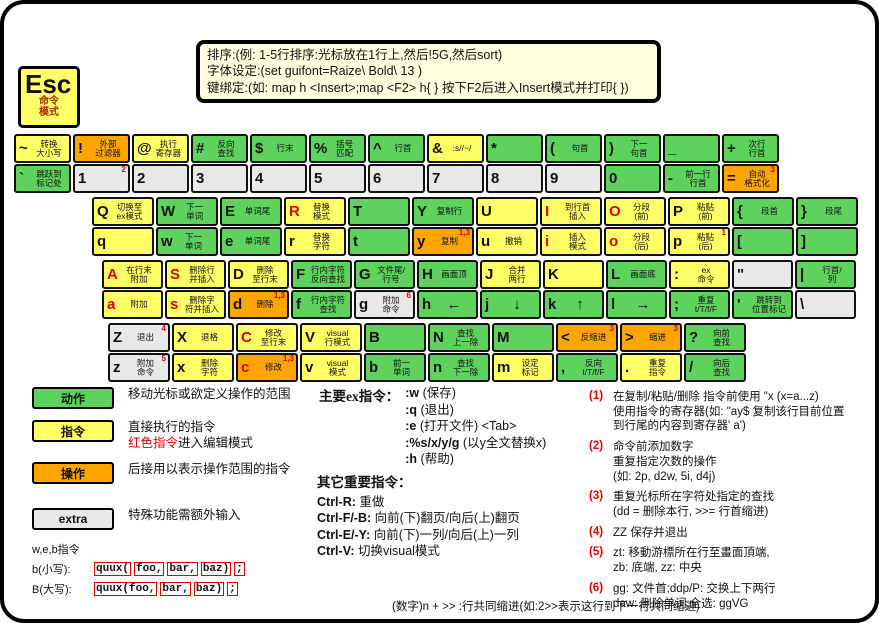  Describe the element at coordinates (573, 163) in the screenshot. I see `key-pair: (句首 9` at that location.